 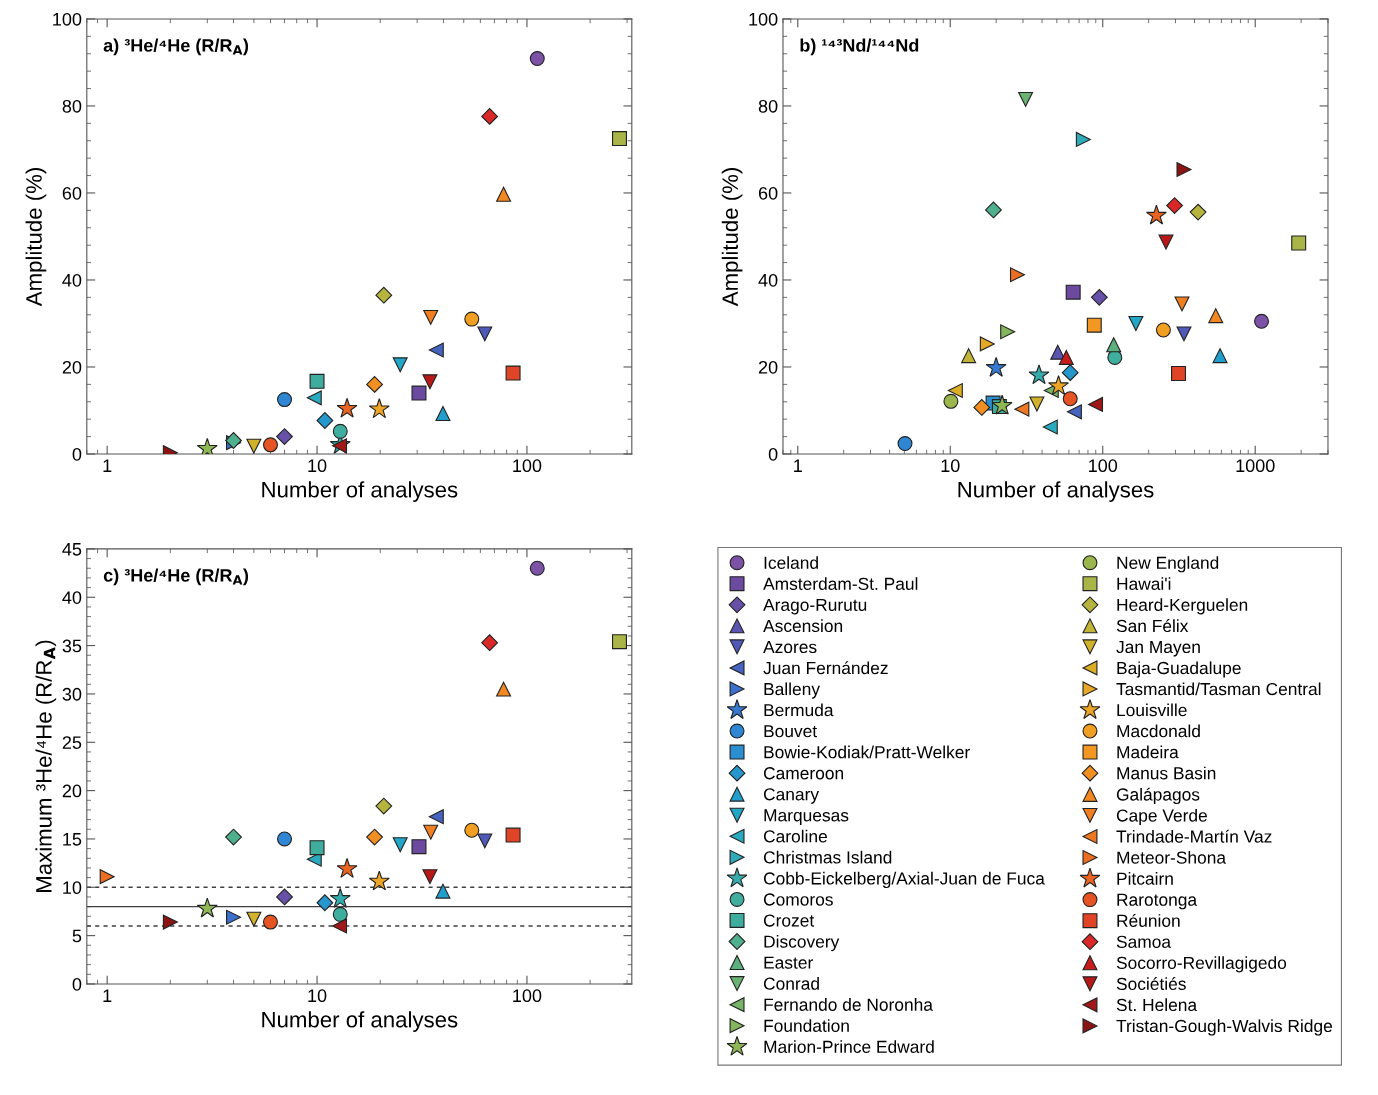 I want to click on legend-label: Juan Fernández, so click(x=825, y=668).